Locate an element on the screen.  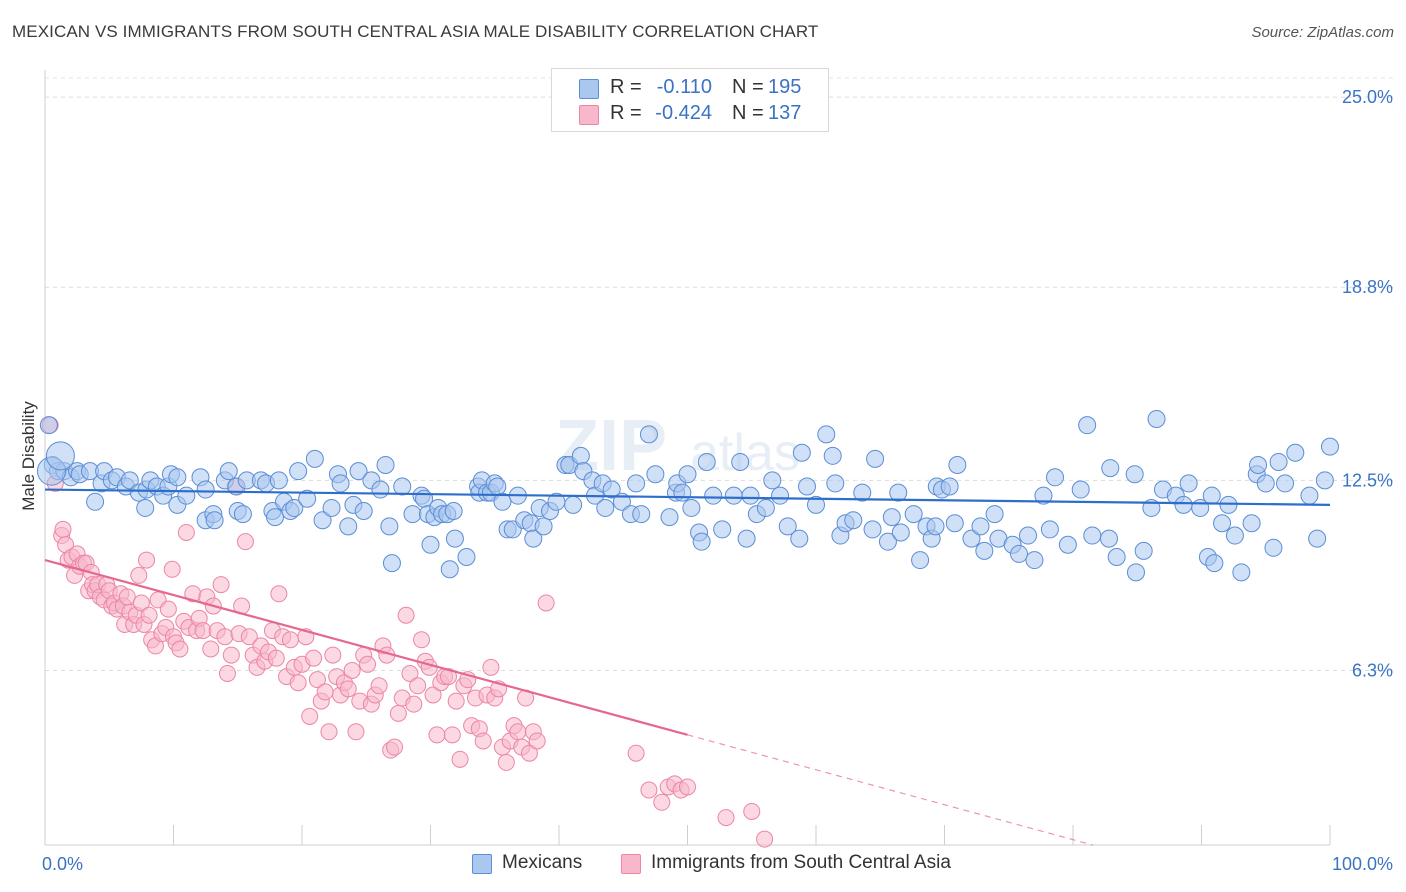
x-tick-label: 0.0% is located at coordinates (62, 864).